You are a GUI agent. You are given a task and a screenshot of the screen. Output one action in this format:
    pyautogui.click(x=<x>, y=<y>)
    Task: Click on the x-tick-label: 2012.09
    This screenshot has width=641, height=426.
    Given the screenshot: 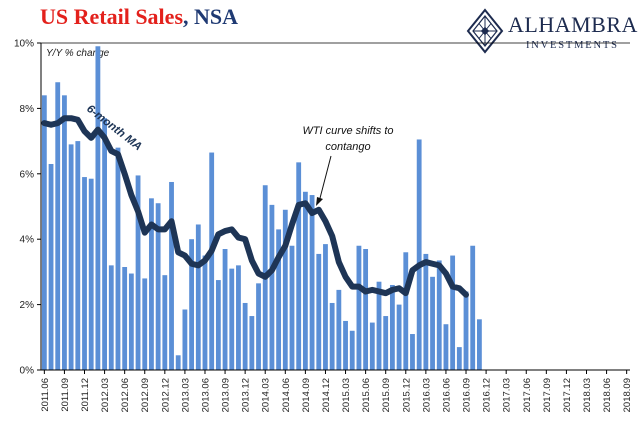 What is the action you would take?
    pyautogui.click(x=145, y=395)
    